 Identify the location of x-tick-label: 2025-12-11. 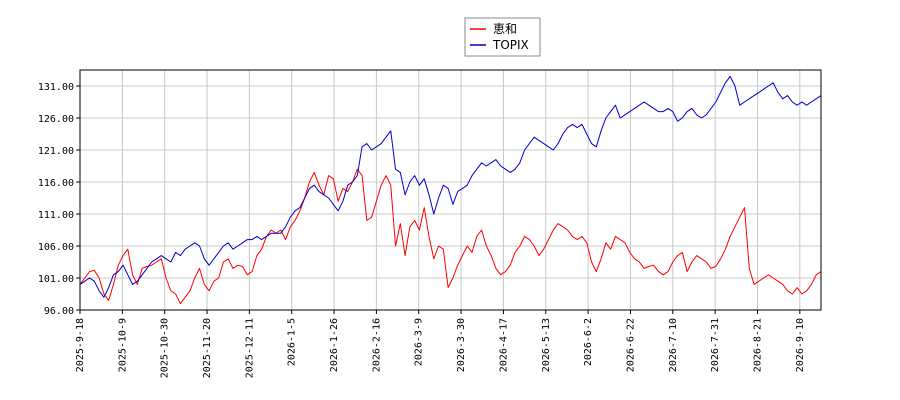
(249, 348).